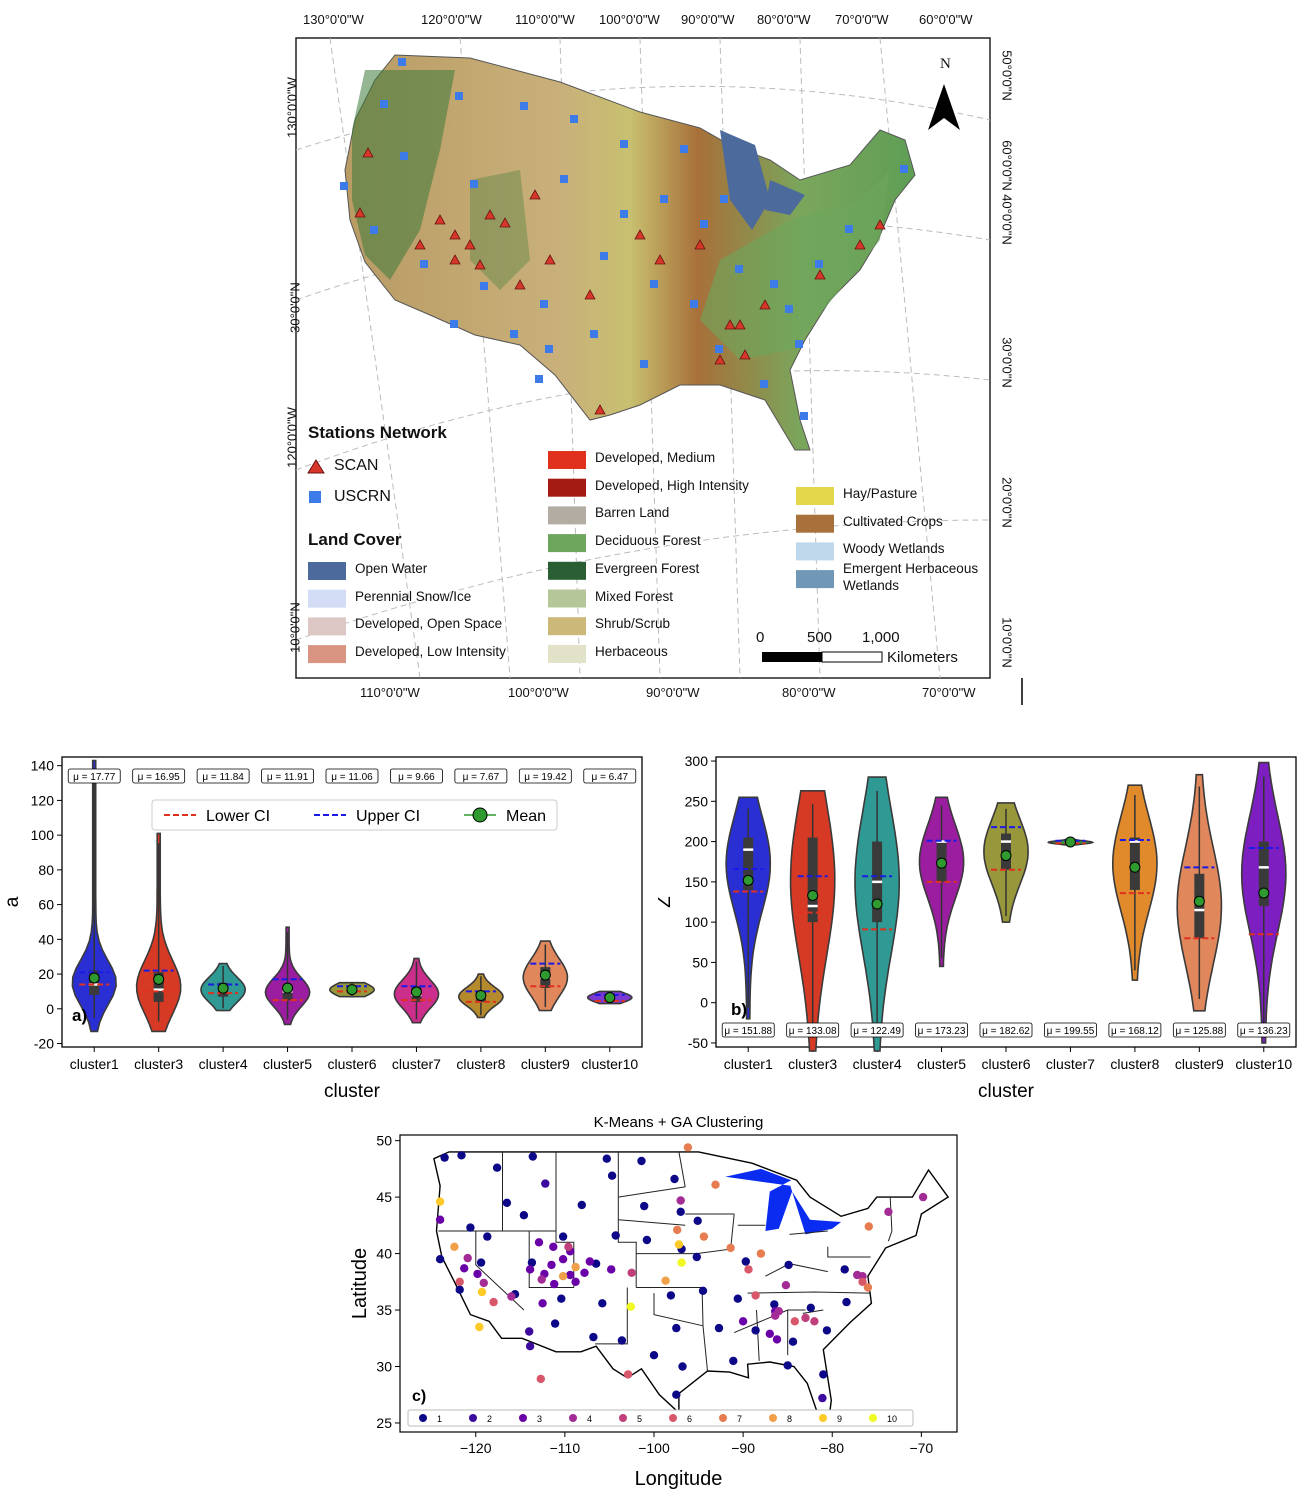 Image resolution: width=1316 pixels, height=1504 pixels. I want to click on y-axis-label: a, so click(12, 901).